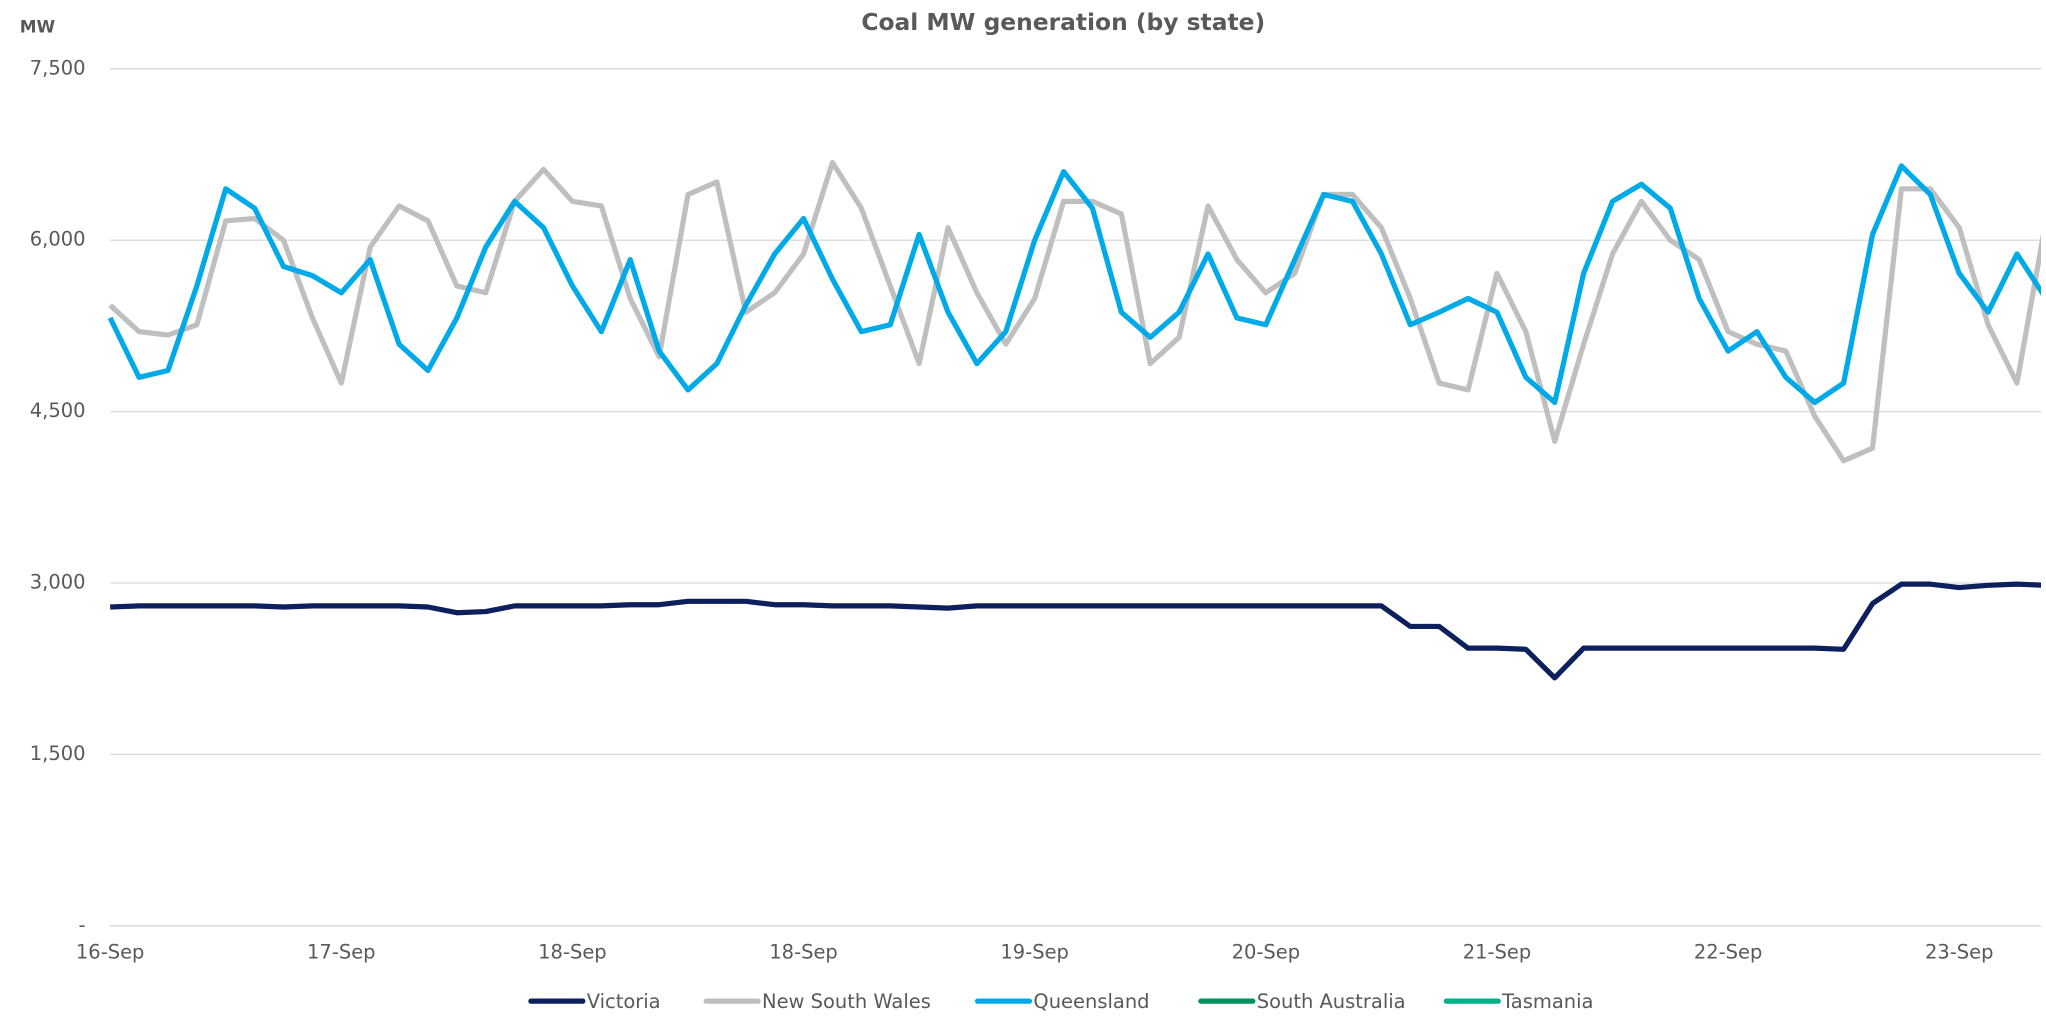  Describe the element at coordinates (58, 582) in the screenshot. I see `y-tick-label: 3,000` at that location.